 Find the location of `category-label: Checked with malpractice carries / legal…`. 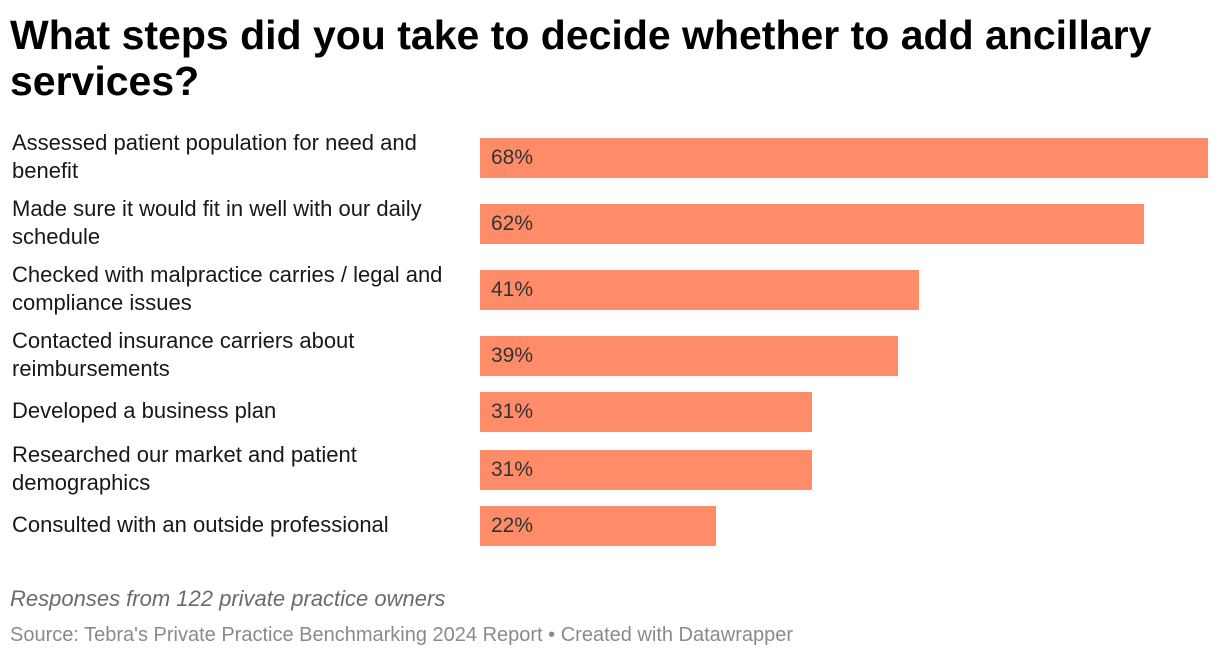

category-label: Checked with malpractice carries / legal… is located at coordinates (227, 288).